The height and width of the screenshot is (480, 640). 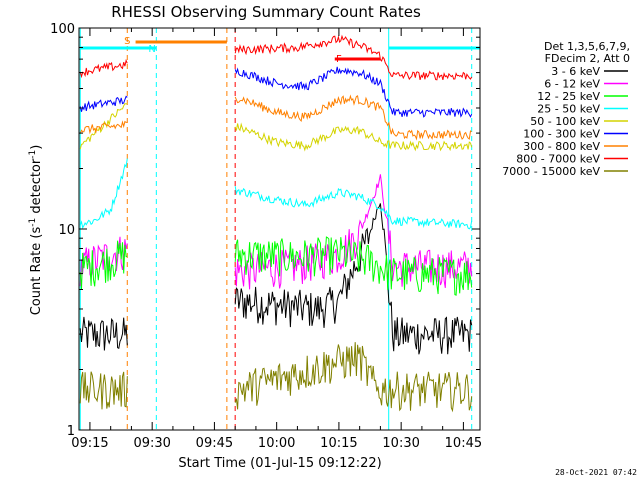 What do you see at coordinates (587, 46) in the screenshot?
I see `legend-header-1: Det 1,3,5,6,7,9,` at bounding box center [587, 46].